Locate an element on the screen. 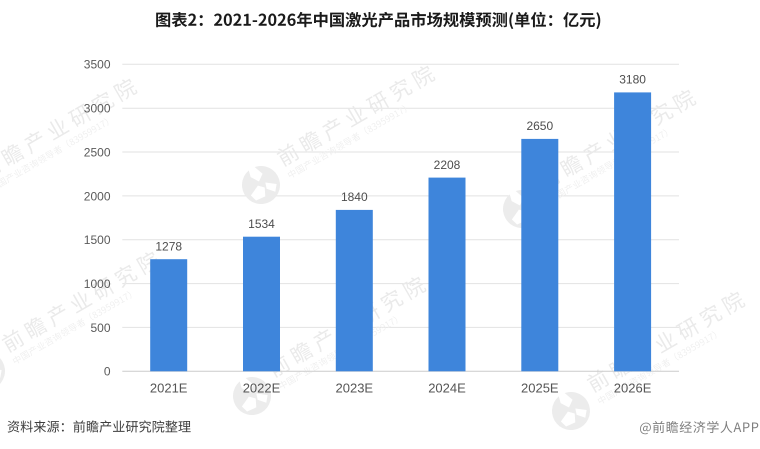 The width and height of the screenshot is (760, 449). svg-text: 3180 is located at coordinates (632, 80).